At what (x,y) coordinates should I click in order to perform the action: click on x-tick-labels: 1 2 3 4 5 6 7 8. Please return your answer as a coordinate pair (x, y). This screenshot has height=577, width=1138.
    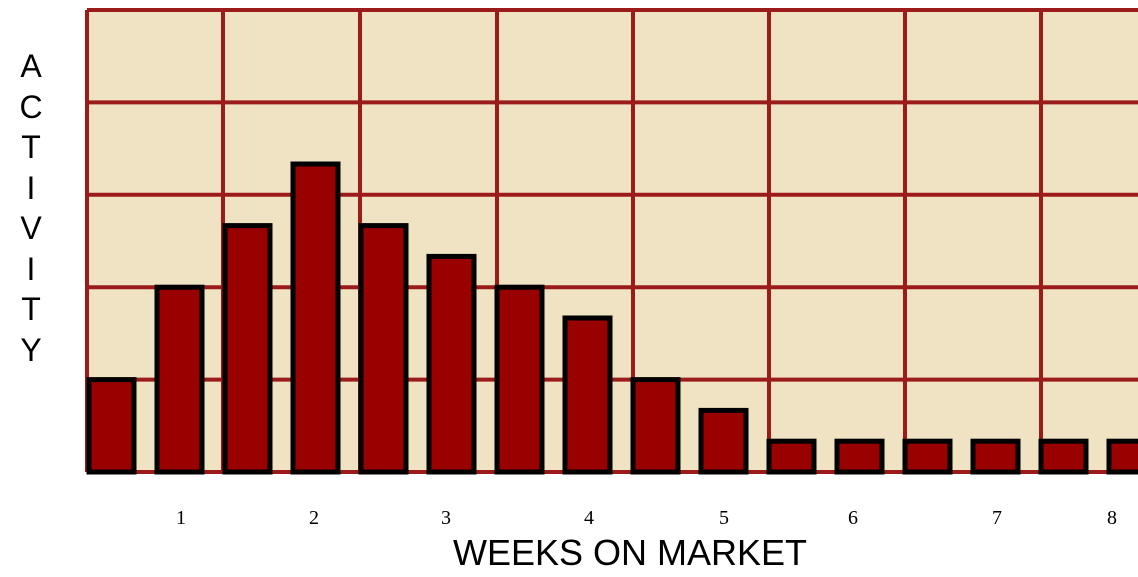
    Looking at the image, I should click on (646, 518).